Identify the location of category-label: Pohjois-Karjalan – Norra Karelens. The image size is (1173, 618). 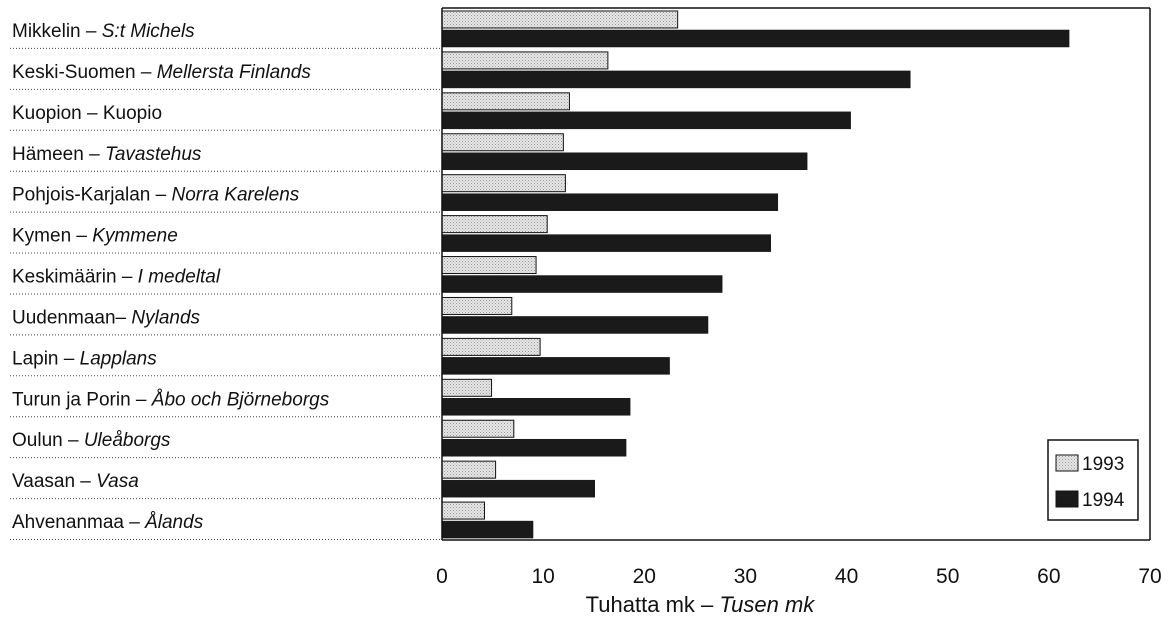
(156, 195).